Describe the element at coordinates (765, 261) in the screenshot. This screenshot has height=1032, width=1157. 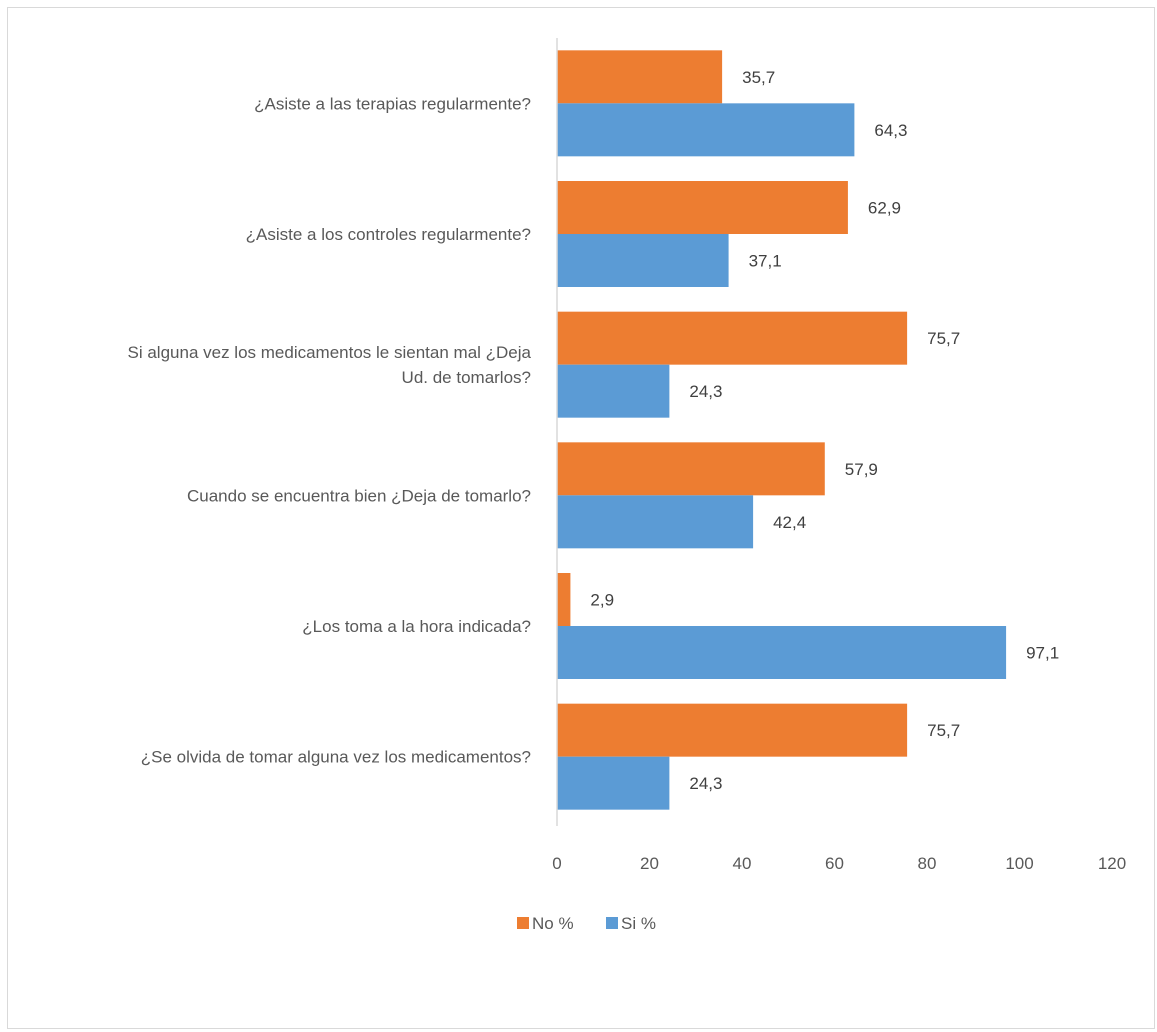
I see `value-label-si-1: 37,1` at that location.